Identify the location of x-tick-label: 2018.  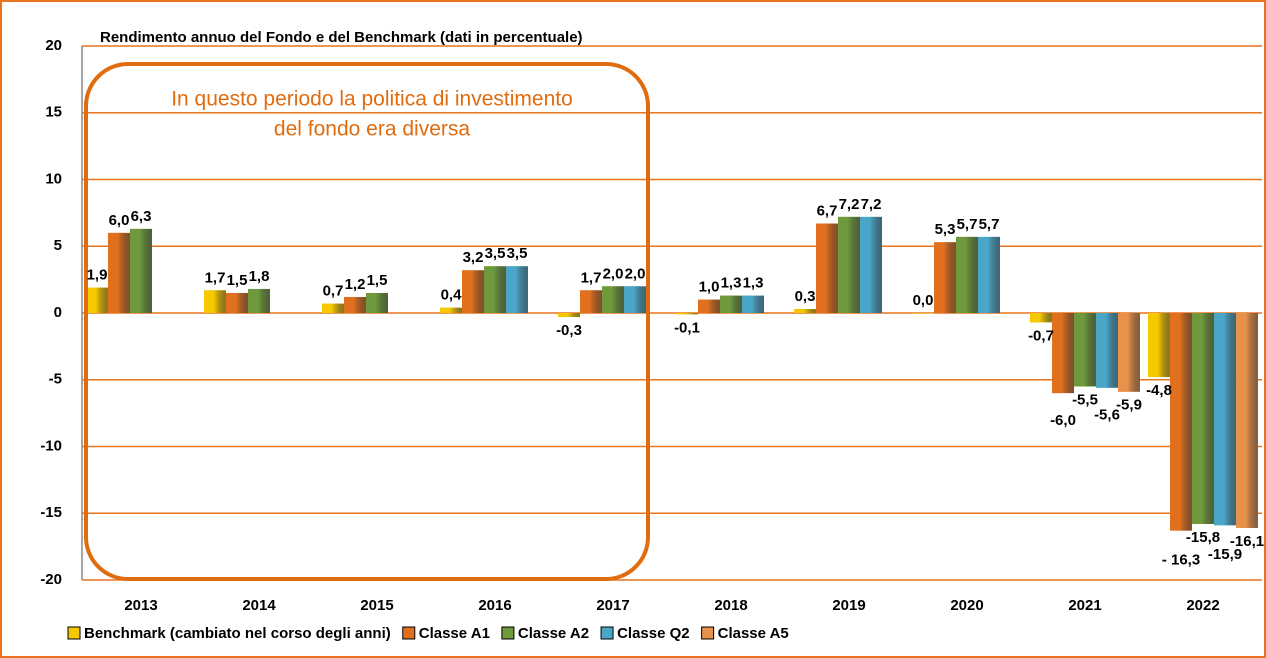
(730, 605).